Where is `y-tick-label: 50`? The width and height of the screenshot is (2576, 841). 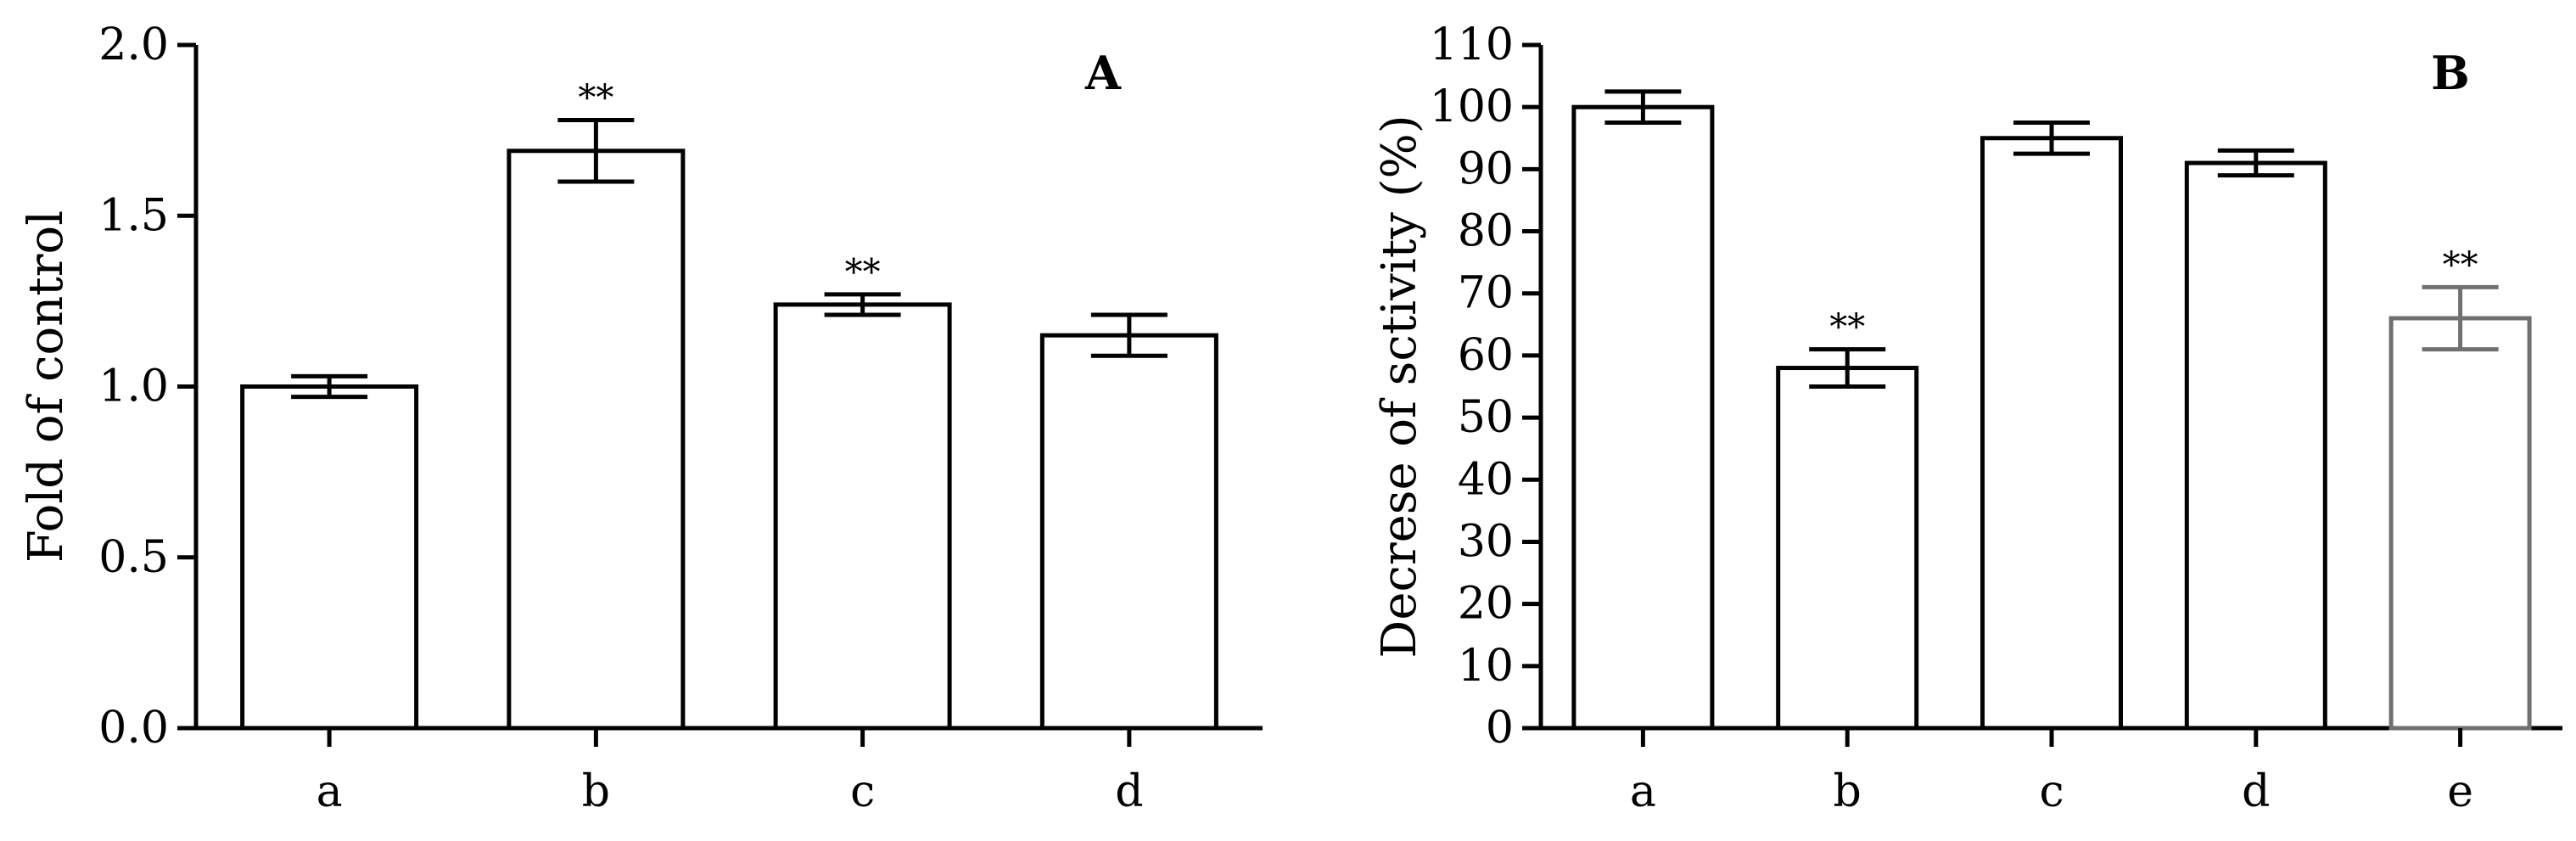 y-tick-label: 50 is located at coordinates (1486, 418).